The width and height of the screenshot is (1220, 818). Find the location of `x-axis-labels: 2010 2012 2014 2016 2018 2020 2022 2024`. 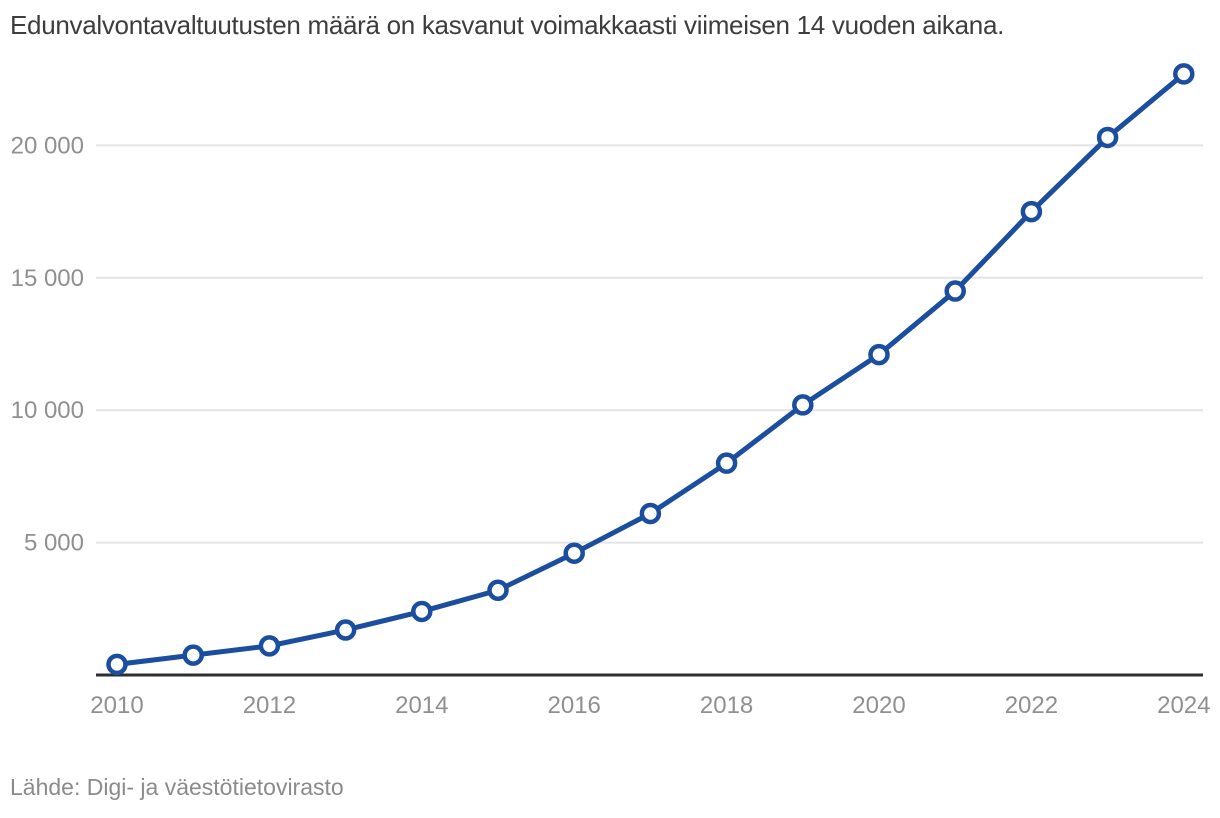

x-axis-labels: 2010 2012 2014 2016 2018 2020 2022 2024 is located at coordinates (650, 705).